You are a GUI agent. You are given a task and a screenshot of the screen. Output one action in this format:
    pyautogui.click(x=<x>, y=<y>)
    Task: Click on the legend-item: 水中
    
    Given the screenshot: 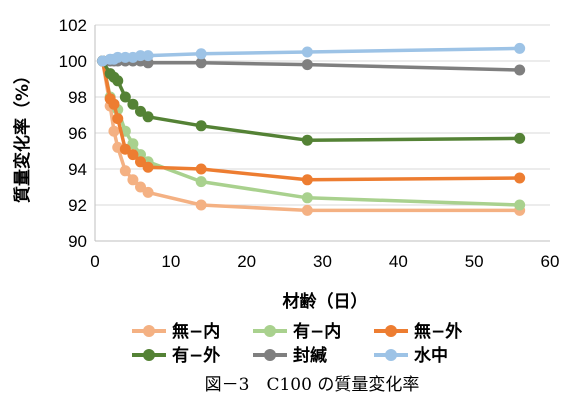 What is the action you would take?
    pyautogui.click(x=411, y=355)
    